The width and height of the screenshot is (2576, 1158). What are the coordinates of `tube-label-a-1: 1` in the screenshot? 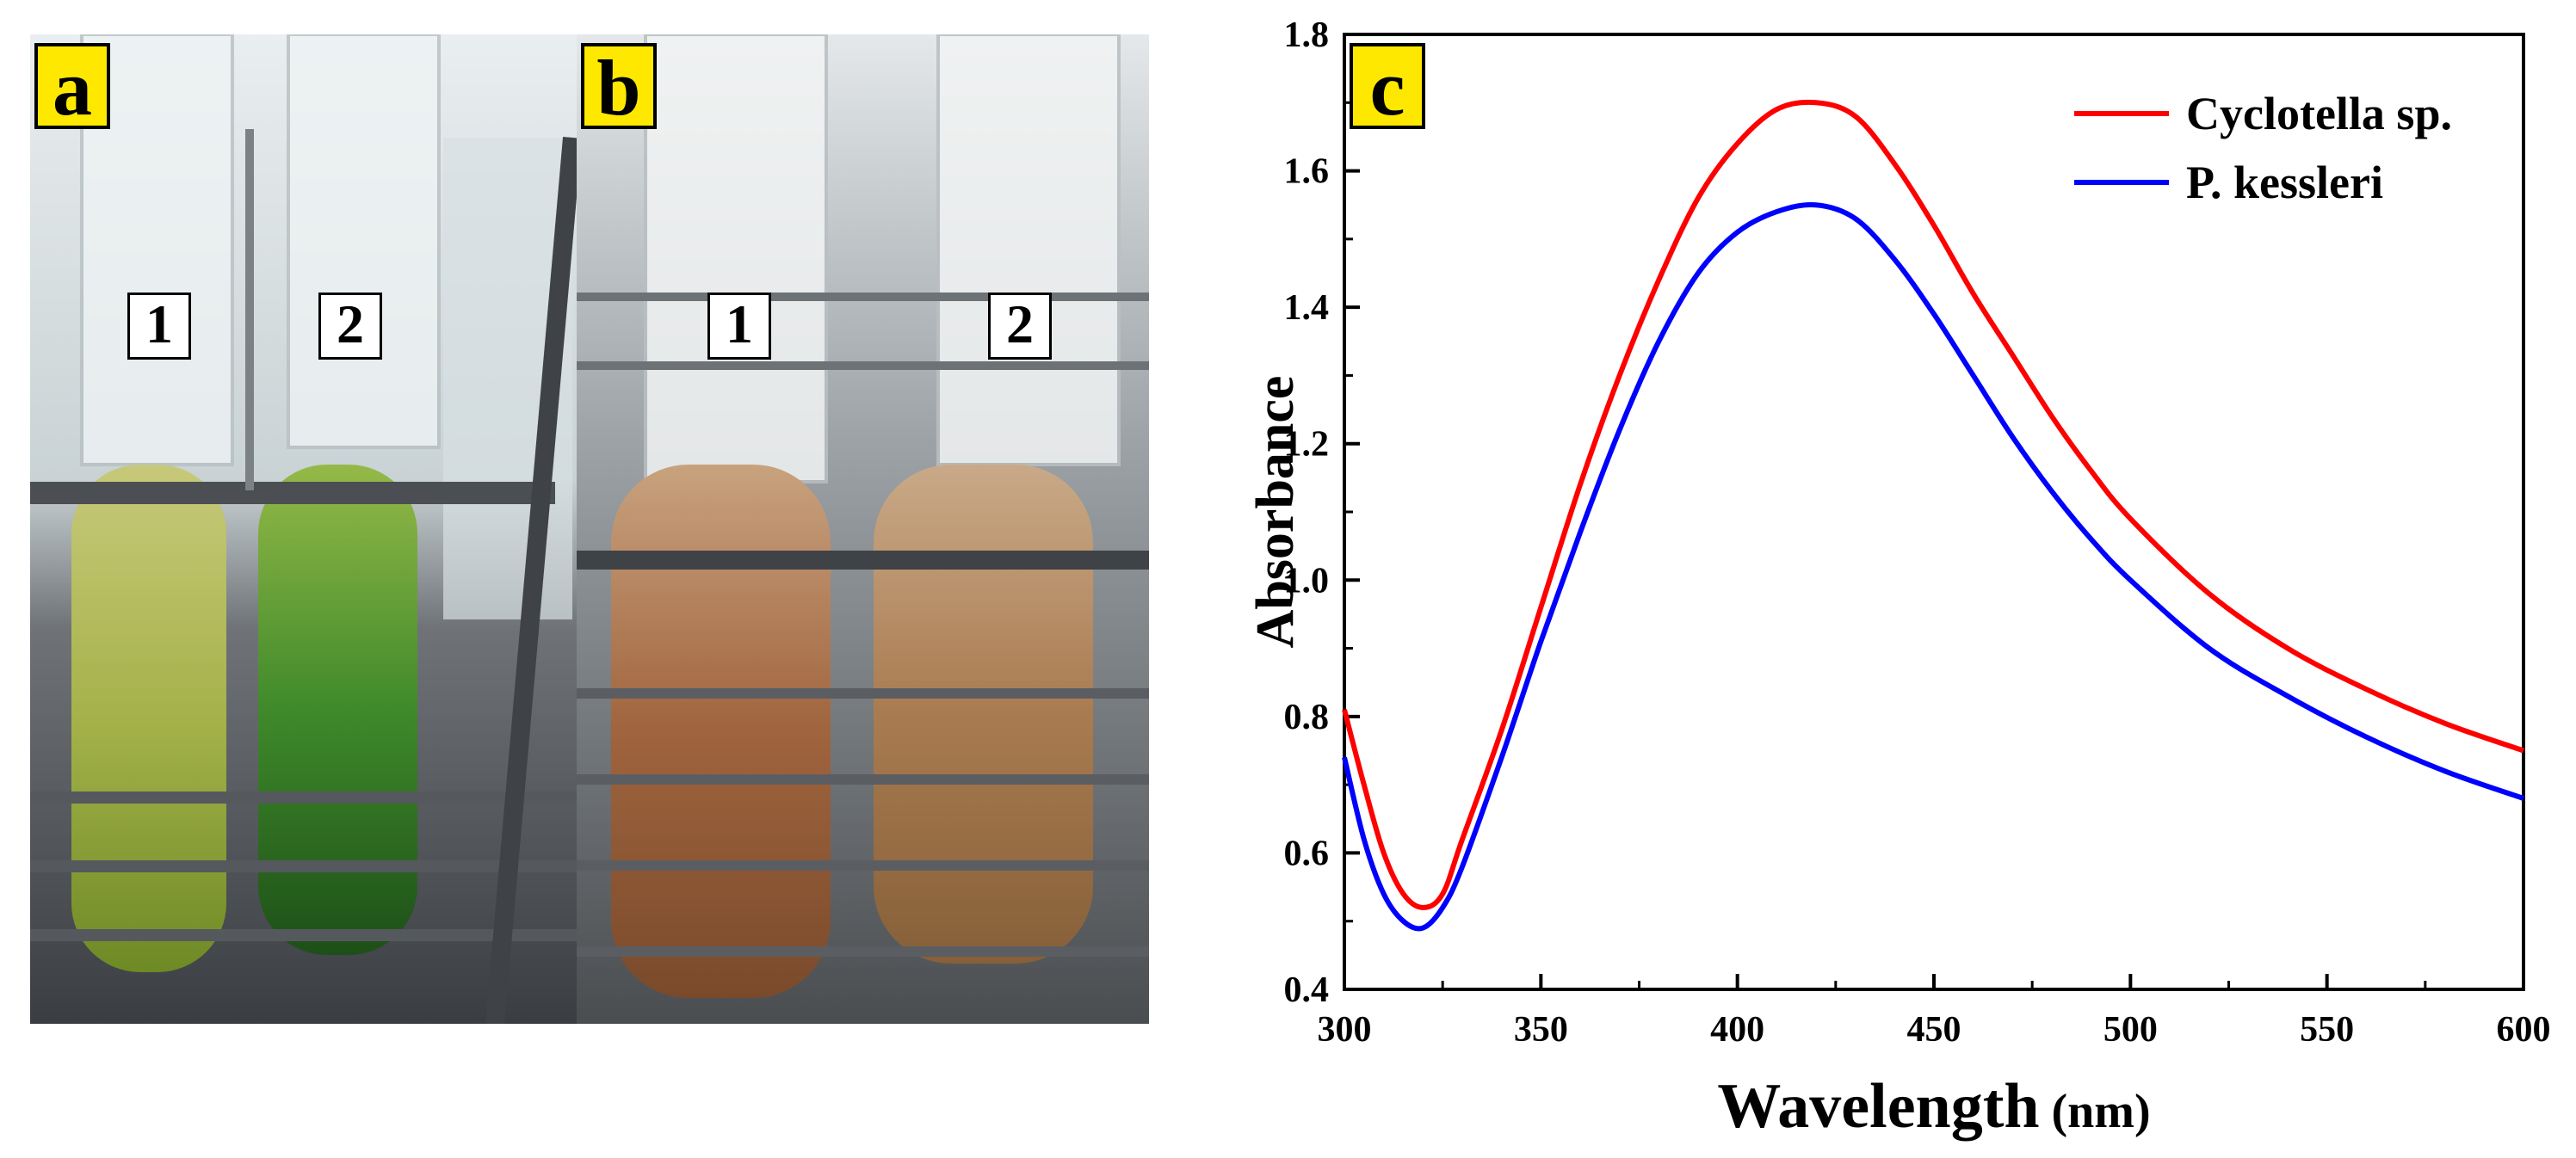 It's located at (159, 326).